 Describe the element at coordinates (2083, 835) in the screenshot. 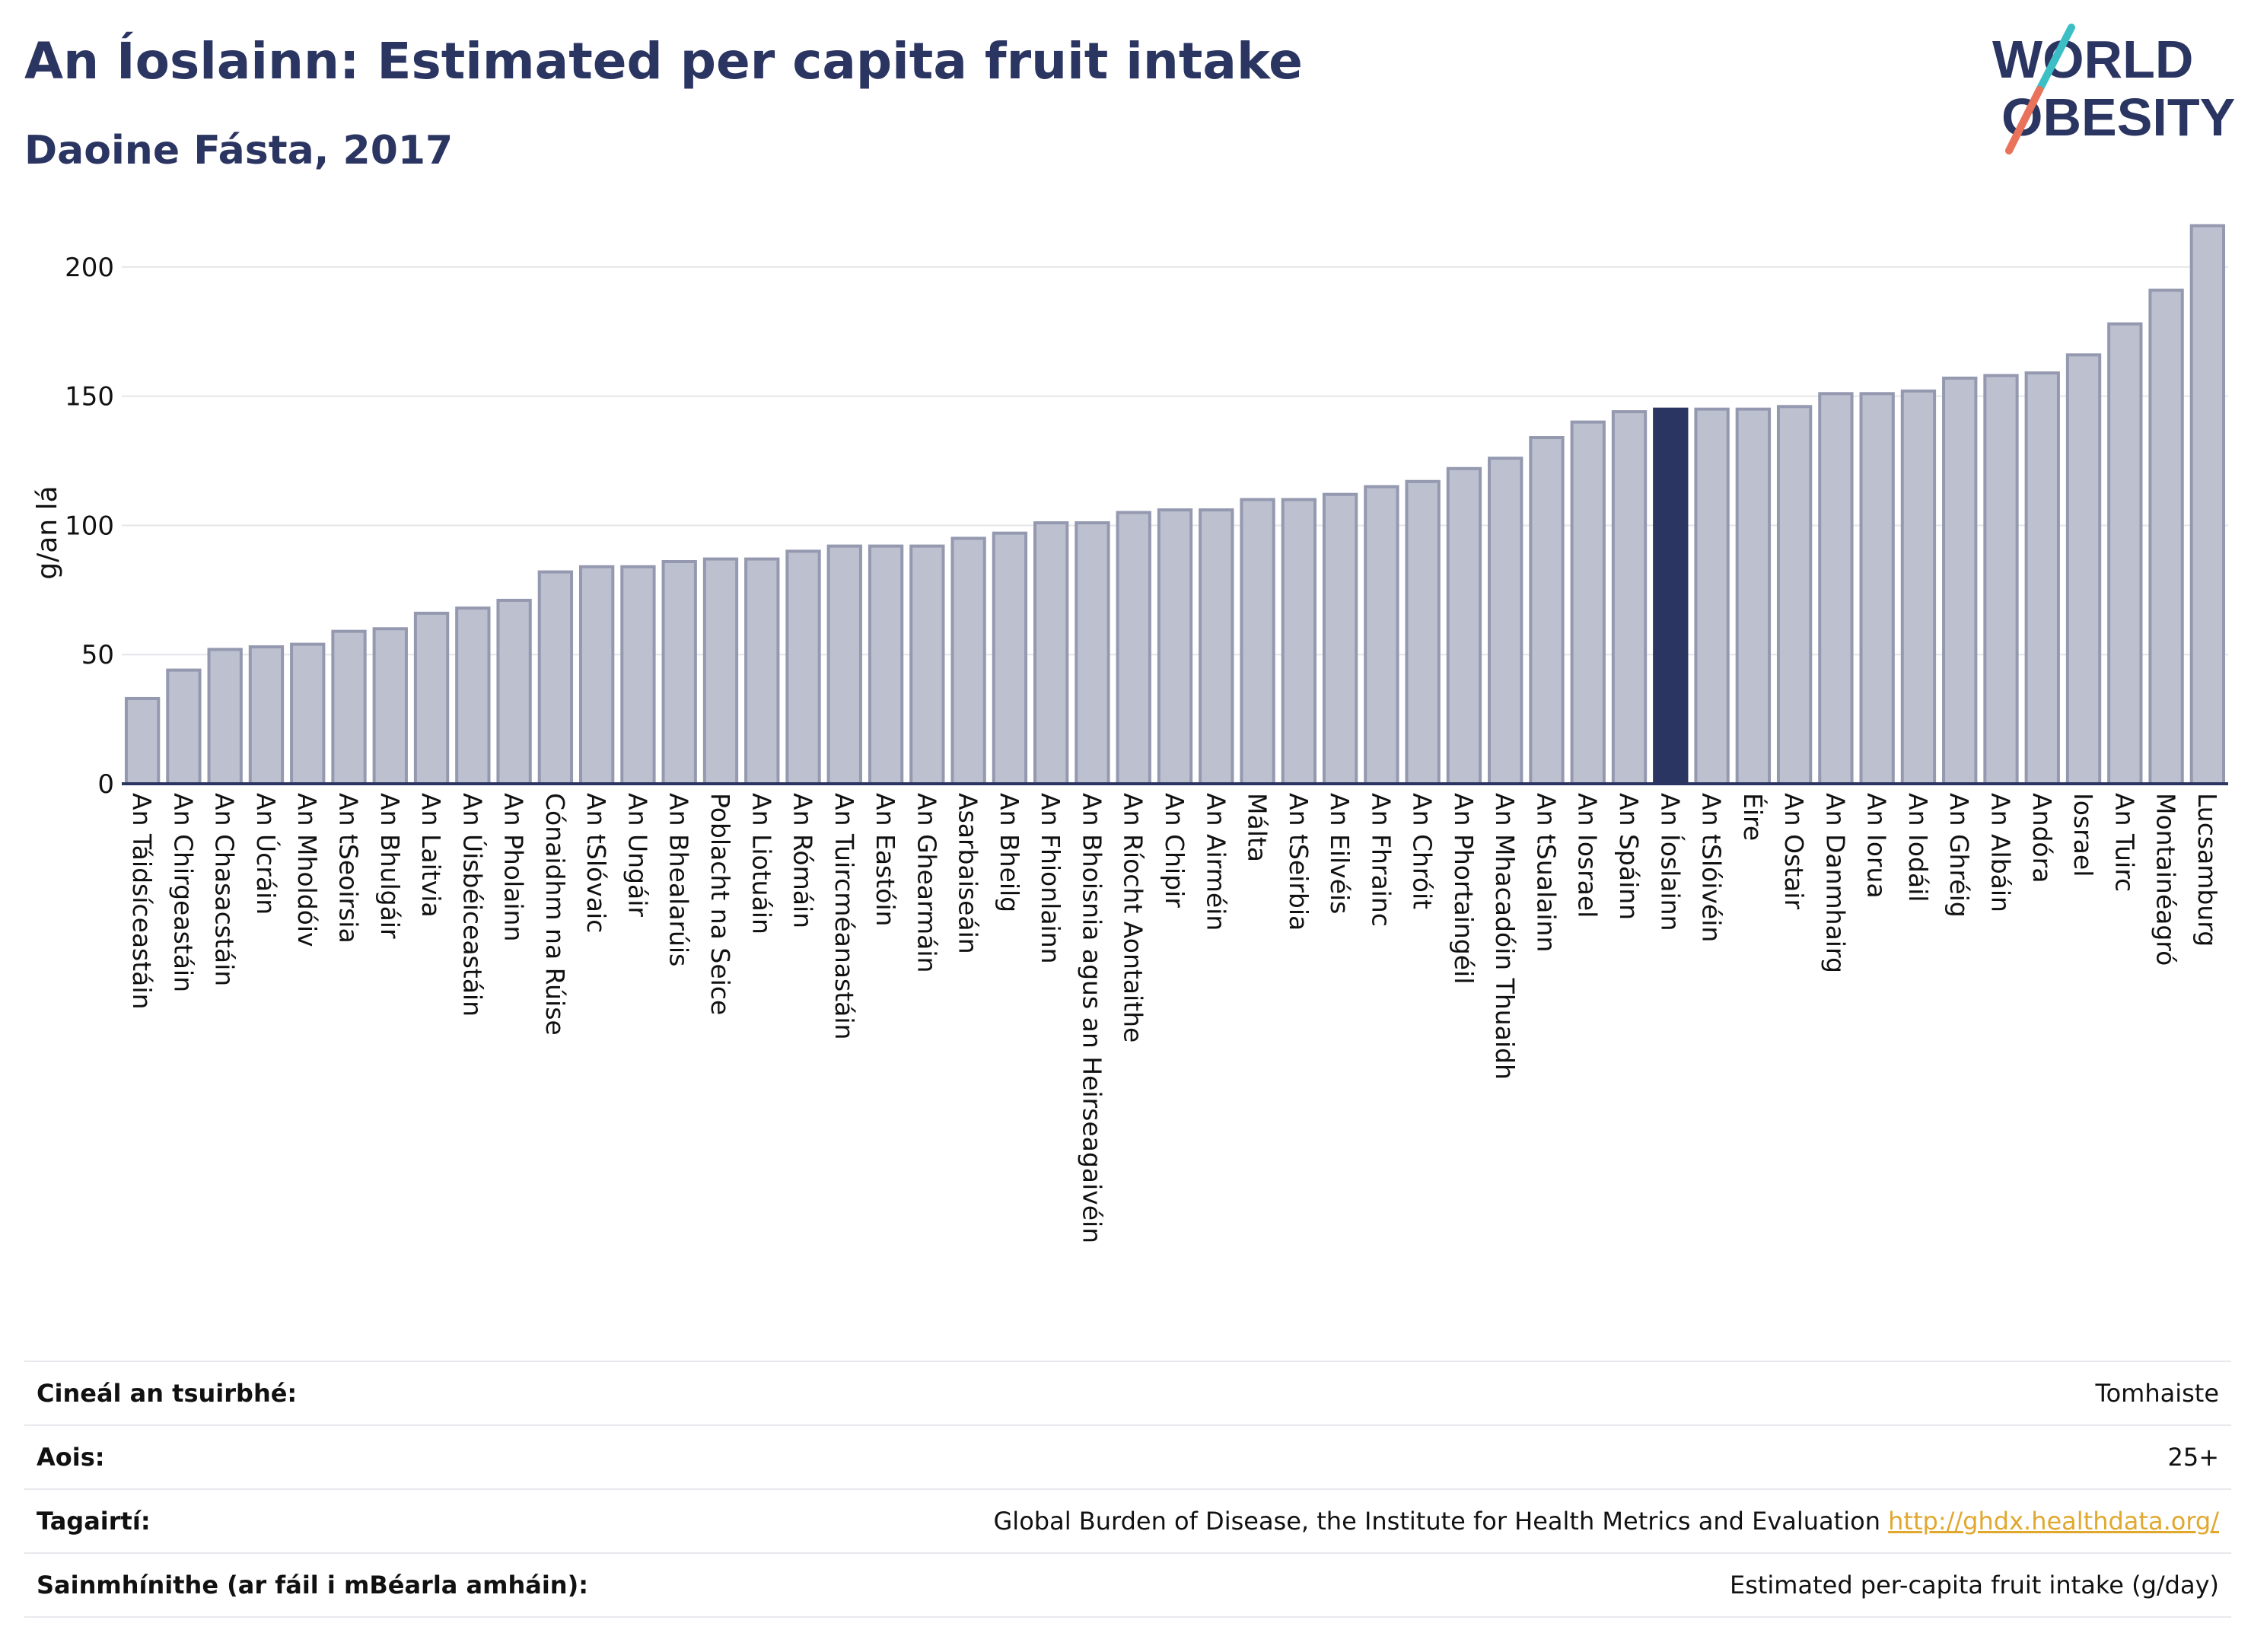

I see `x-tick-label: Iosrael` at that location.